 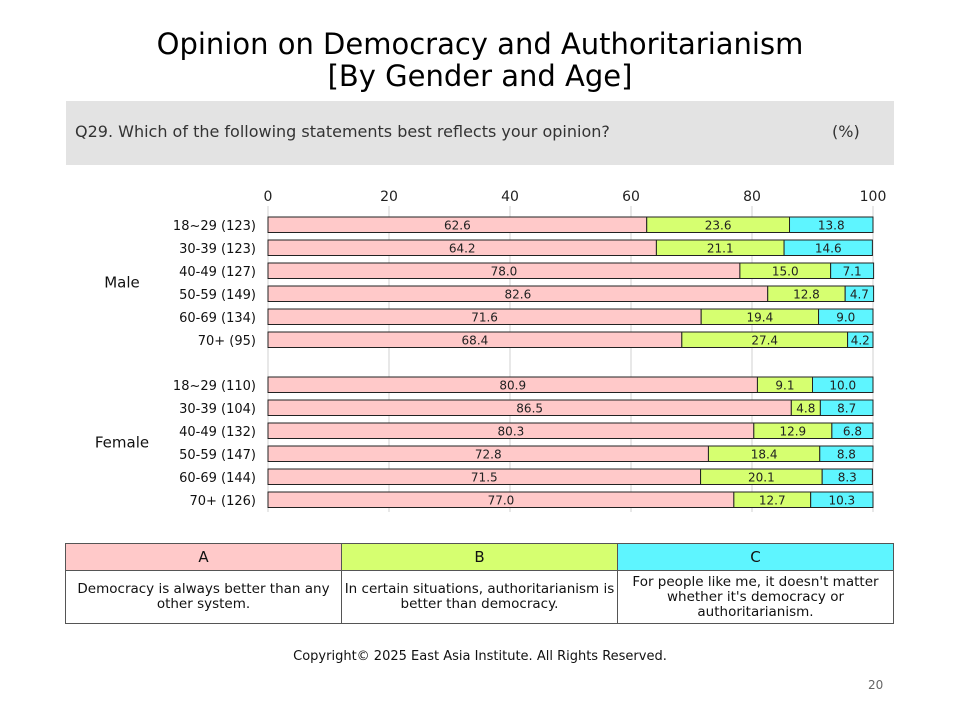 I want to click on data-label: 62.6, so click(x=457, y=225).